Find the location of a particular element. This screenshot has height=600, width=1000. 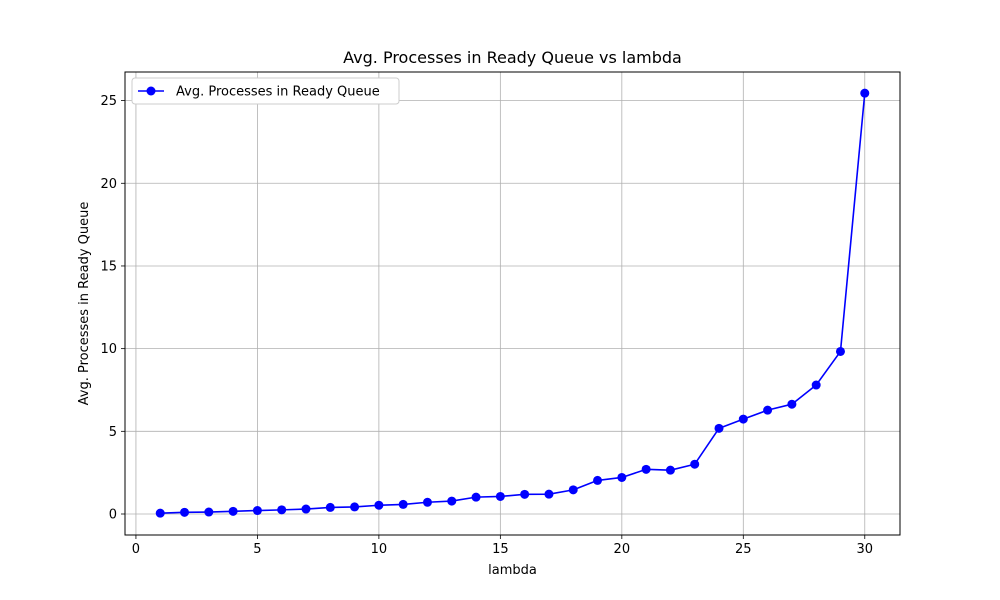

y-tick-label: 5 is located at coordinates (113, 432).